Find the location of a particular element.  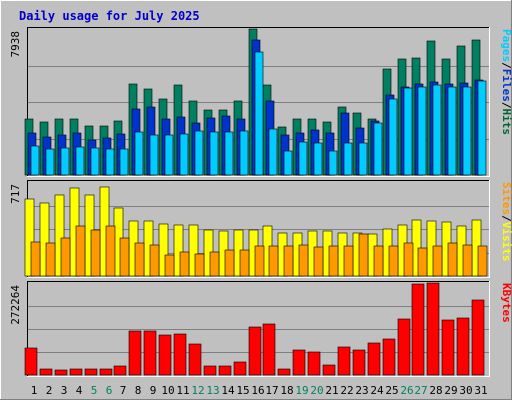

legend-entry: / is located at coordinates (506, 65).